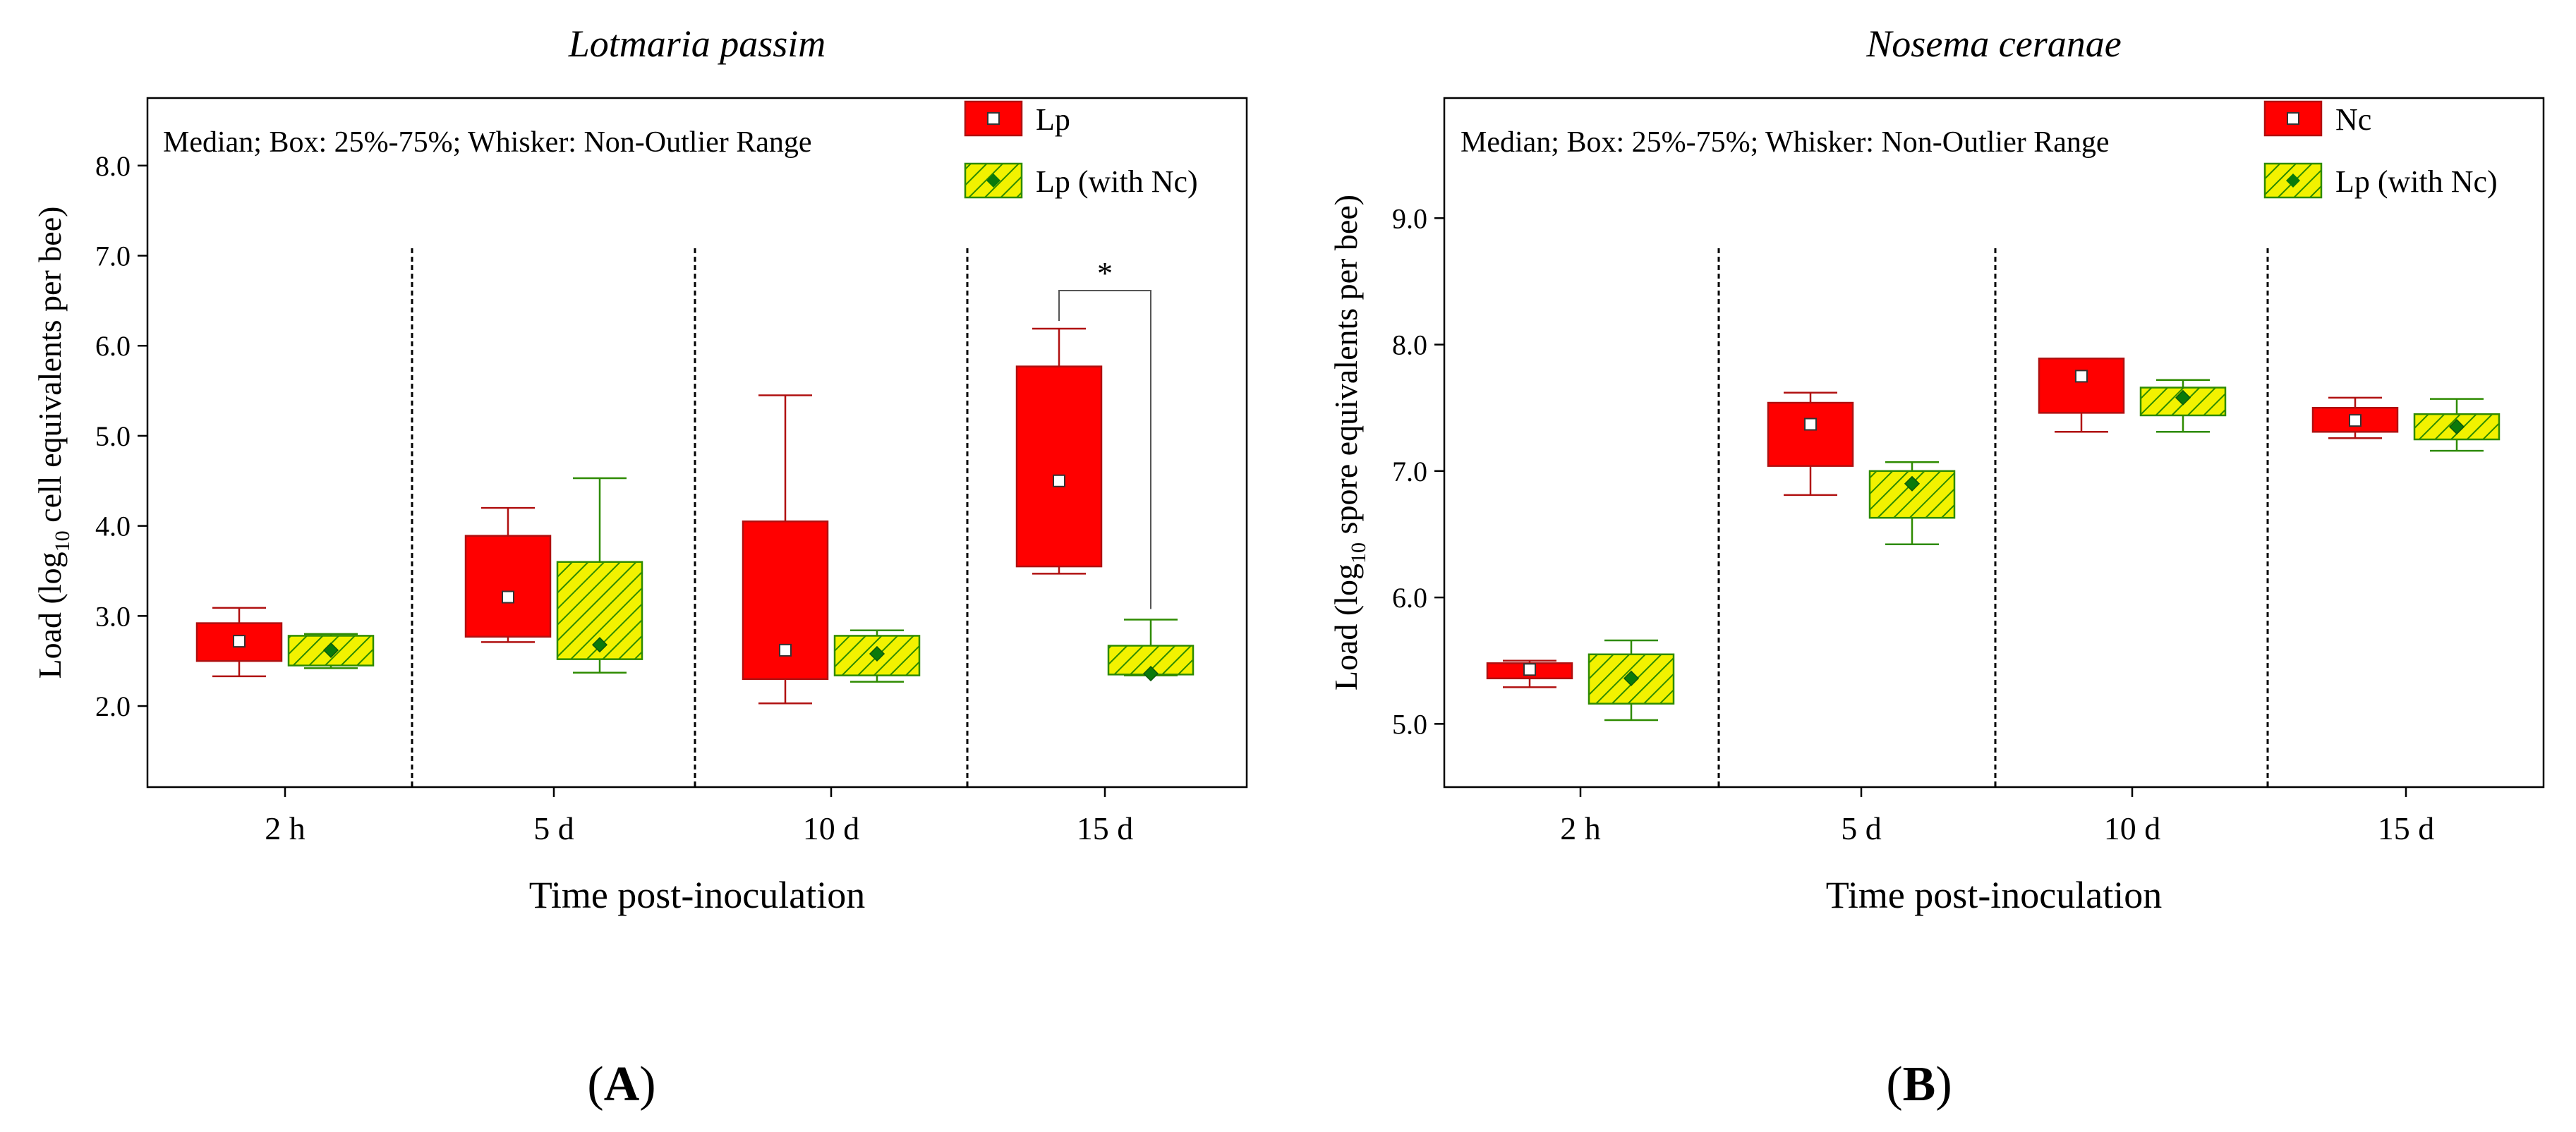  What do you see at coordinates (1053, 120) in the screenshot?
I see `legend-label: Lp` at bounding box center [1053, 120].